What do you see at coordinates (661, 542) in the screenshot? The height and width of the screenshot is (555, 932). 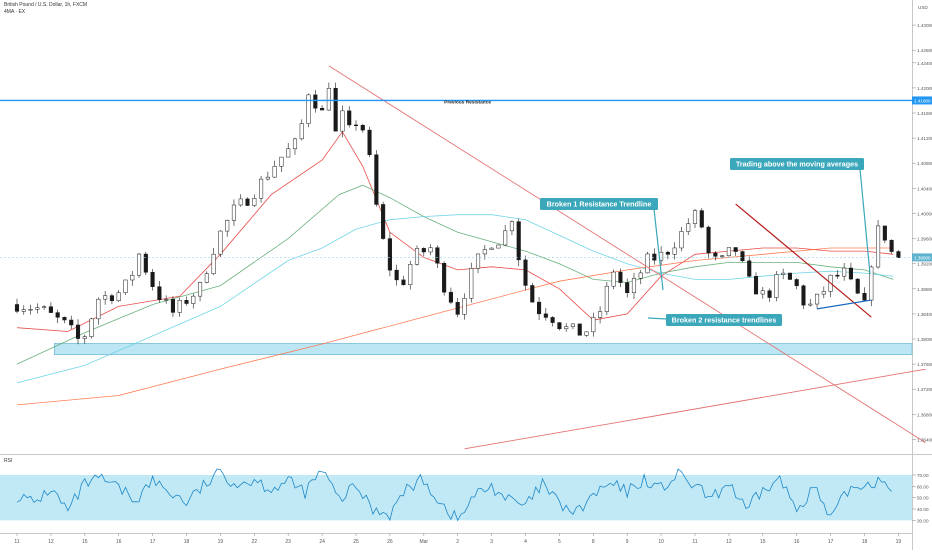 I see `time-tick-label-19: 10` at bounding box center [661, 542].